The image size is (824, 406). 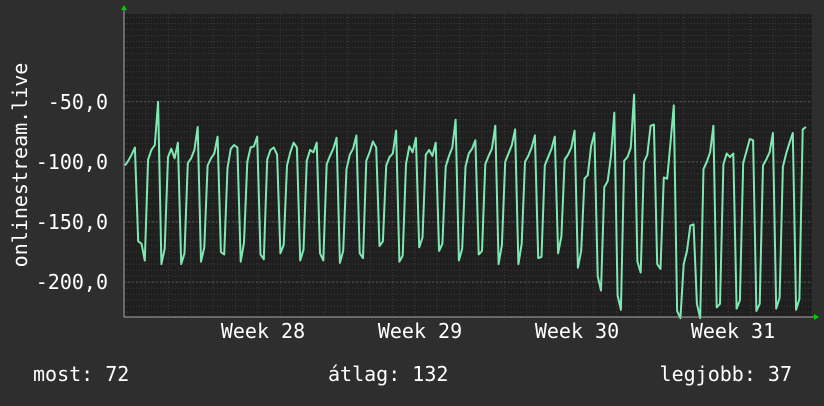 I want to click on x-tick-label: Week 29, so click(x=420, y=331).